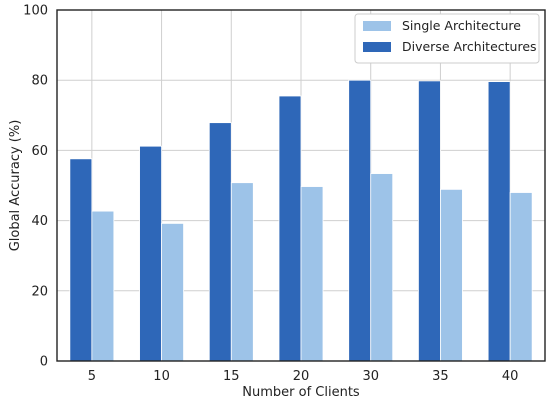  What do you see at coordinates (301, 392) in the screenshot?
I see `x-axis-label: Number of Clients` at bounding box center [301, 392].